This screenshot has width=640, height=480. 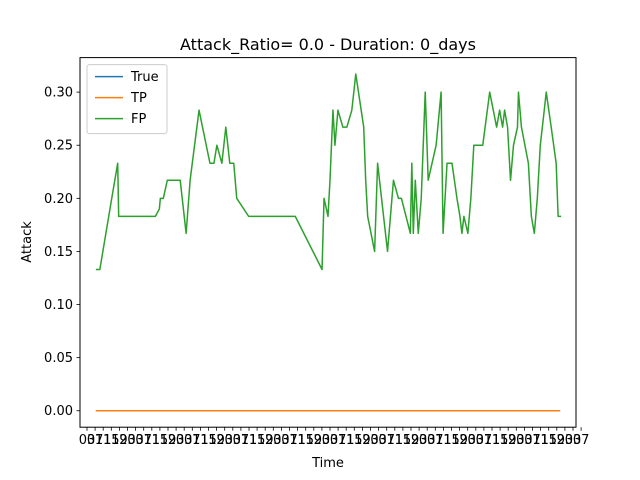 I want to click on legend-box, so click(x=127, y=99).